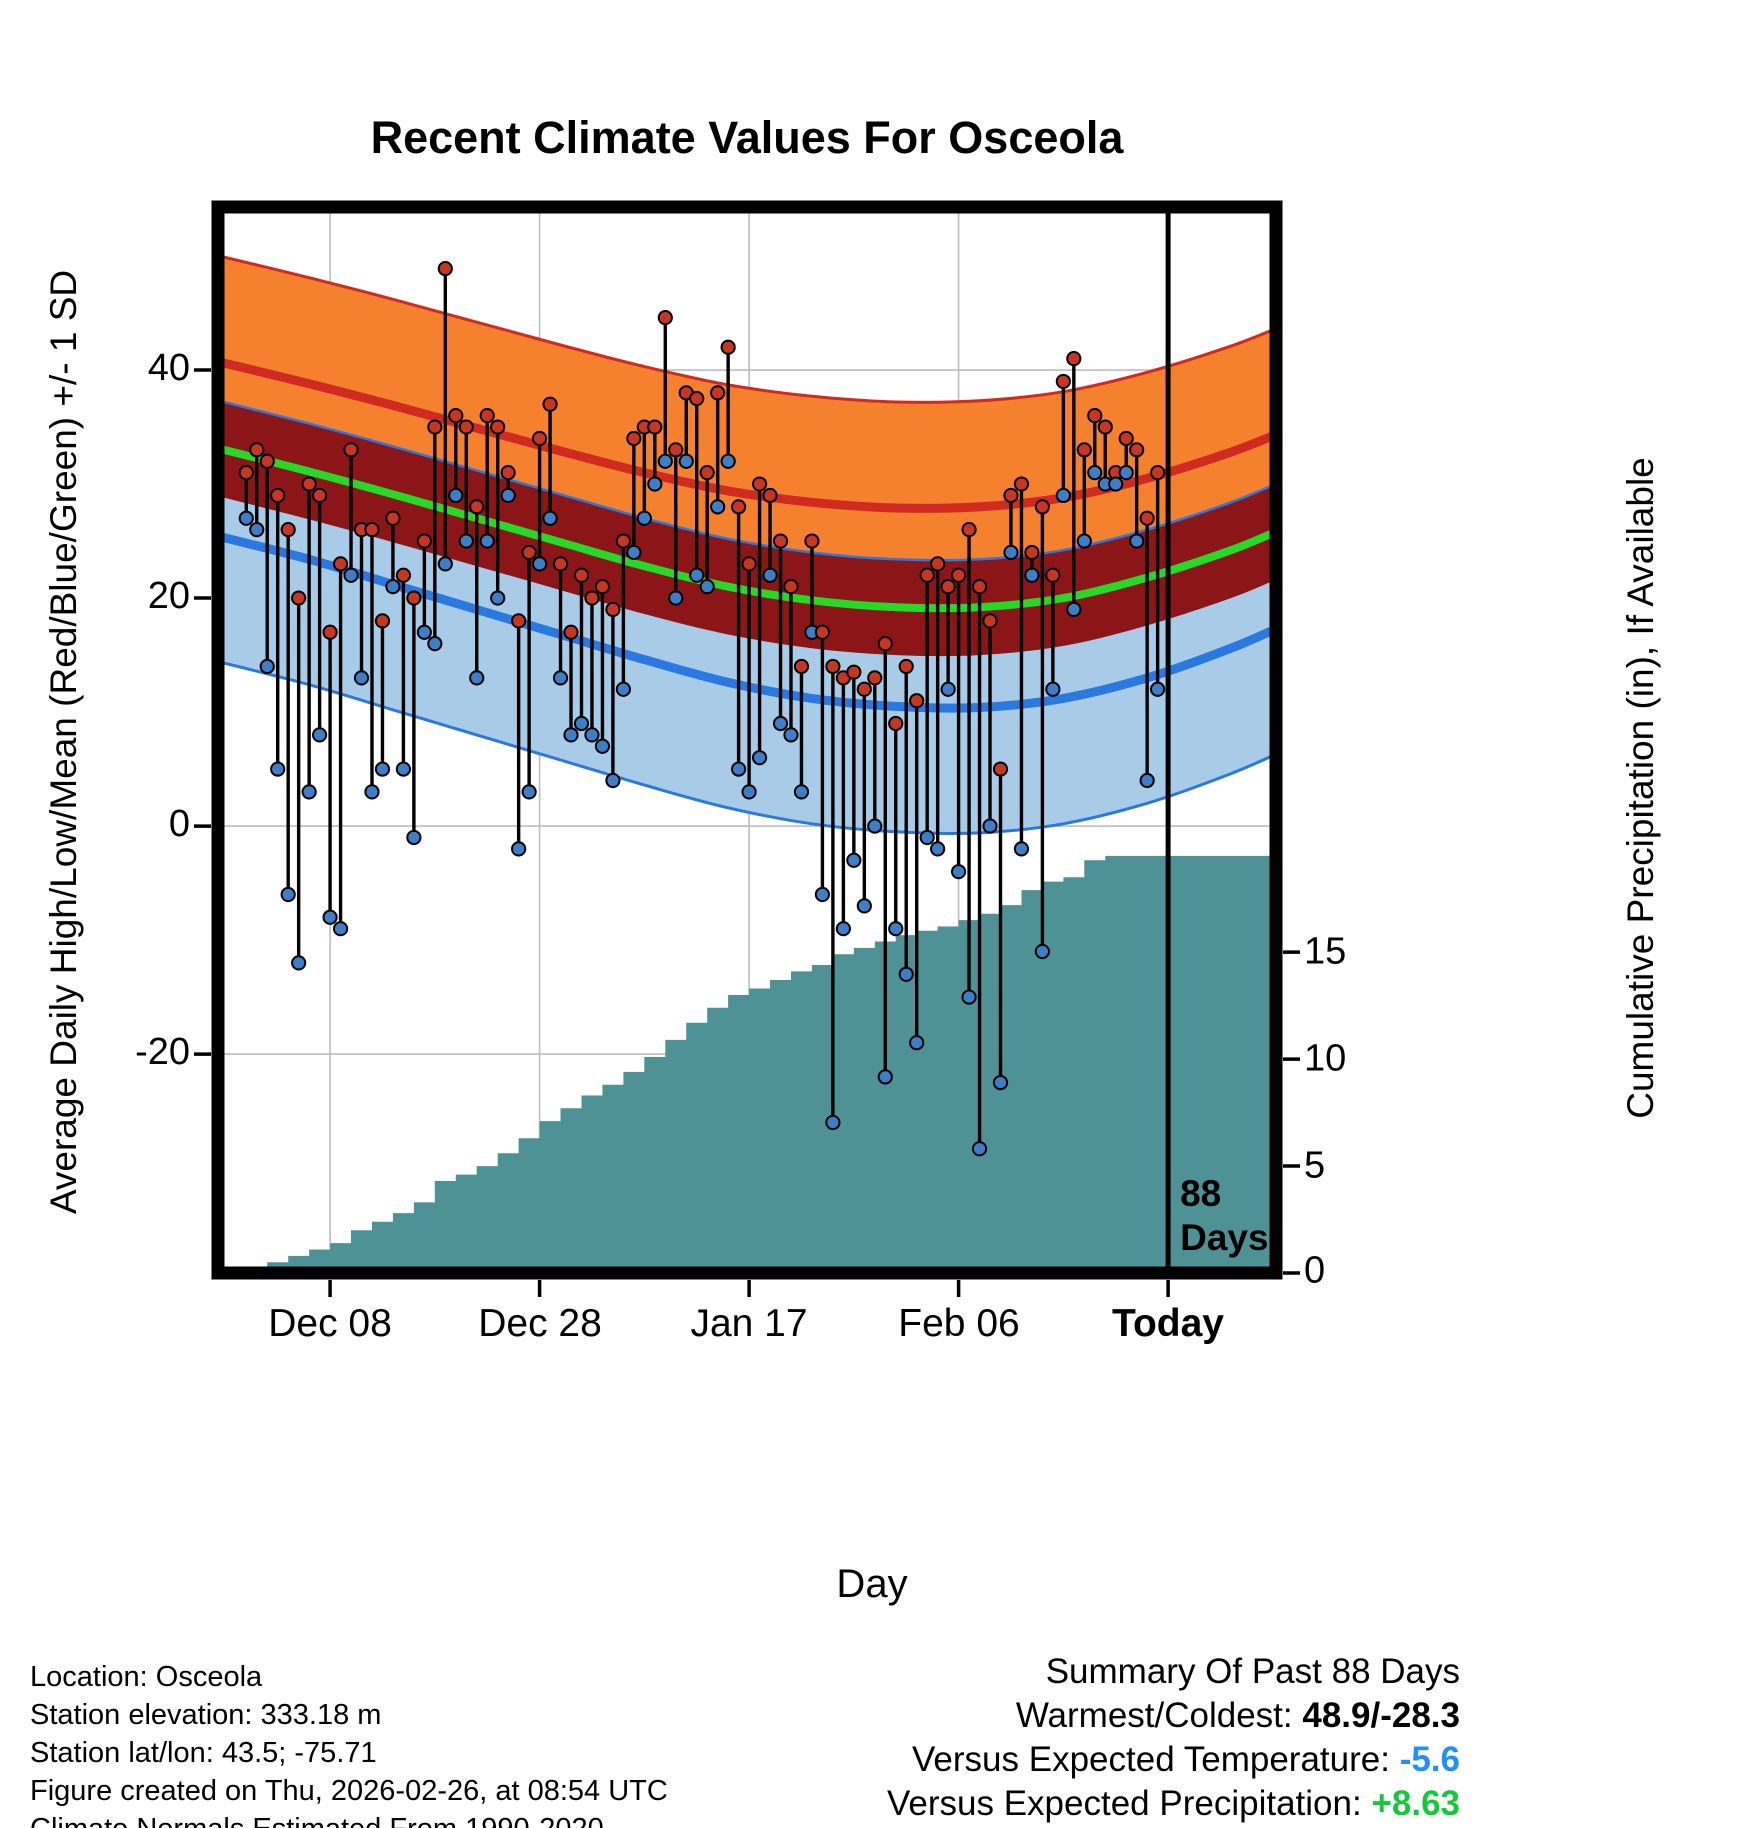 The width and height of the screenshot is (1748, 1828). I want to click on station-location: Location: Osceola, so click(146, 1677).